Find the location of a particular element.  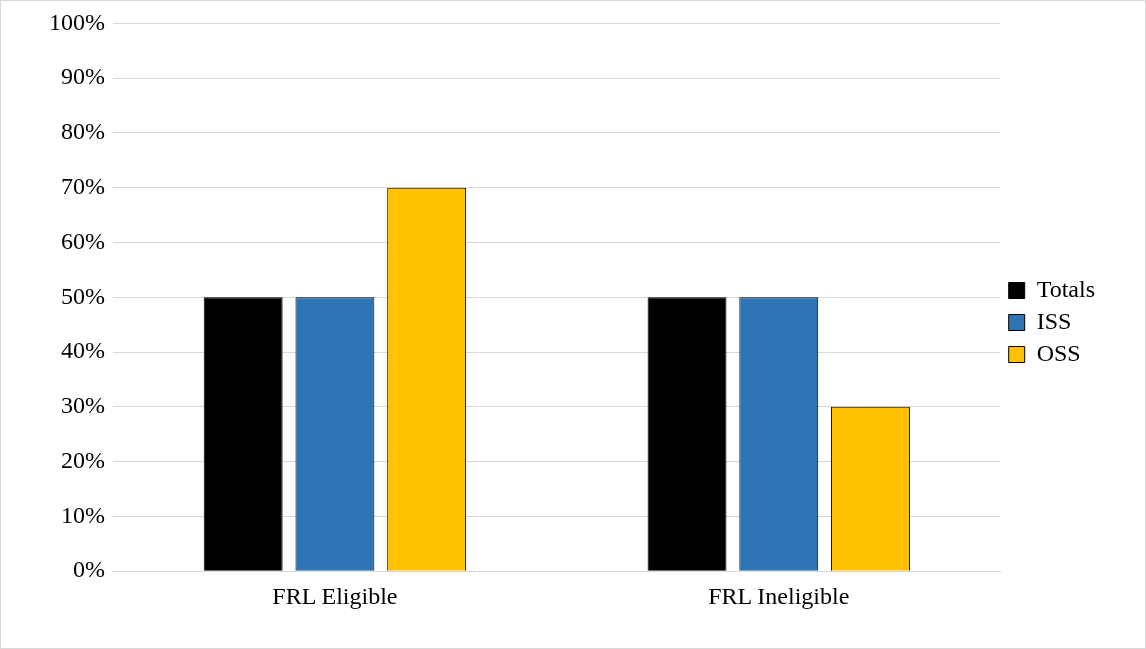

y-tick-label: 20% is located at coordinates (82, 459).